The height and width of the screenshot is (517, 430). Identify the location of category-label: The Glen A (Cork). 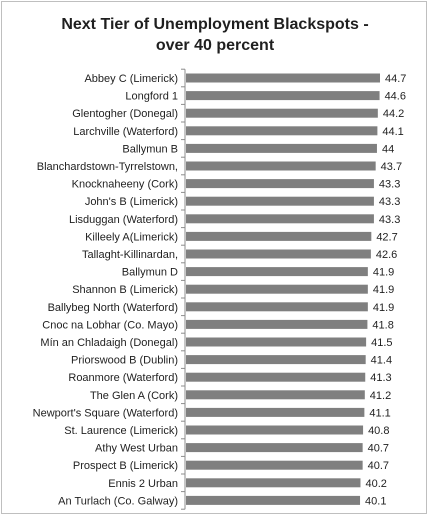
(134, 396).